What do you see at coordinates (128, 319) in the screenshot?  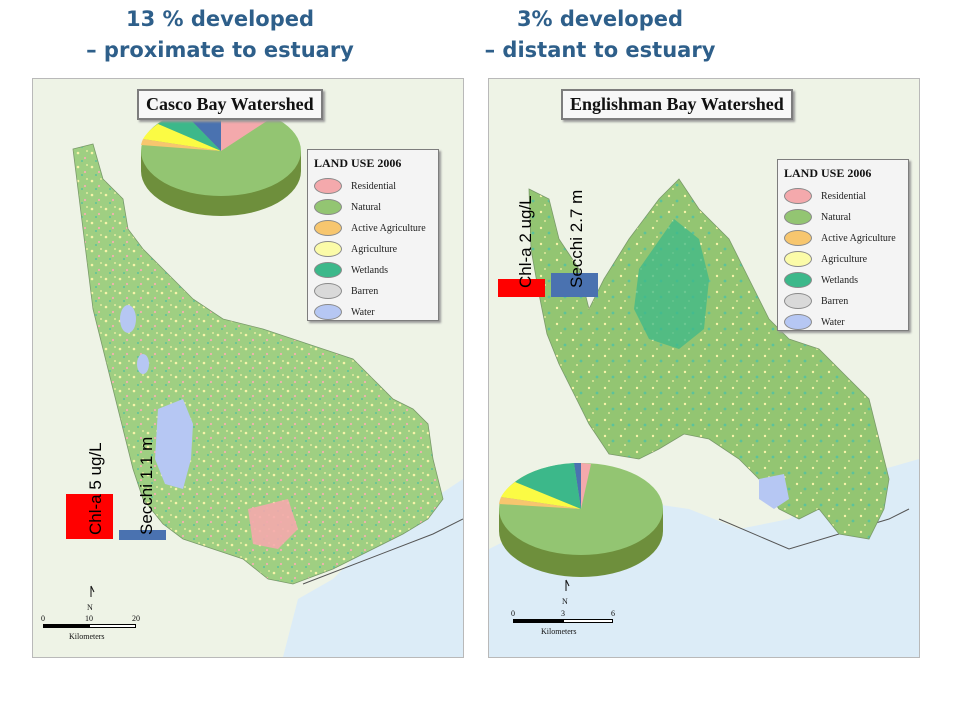 I see `small-lake` at bounding box center [128, 319].